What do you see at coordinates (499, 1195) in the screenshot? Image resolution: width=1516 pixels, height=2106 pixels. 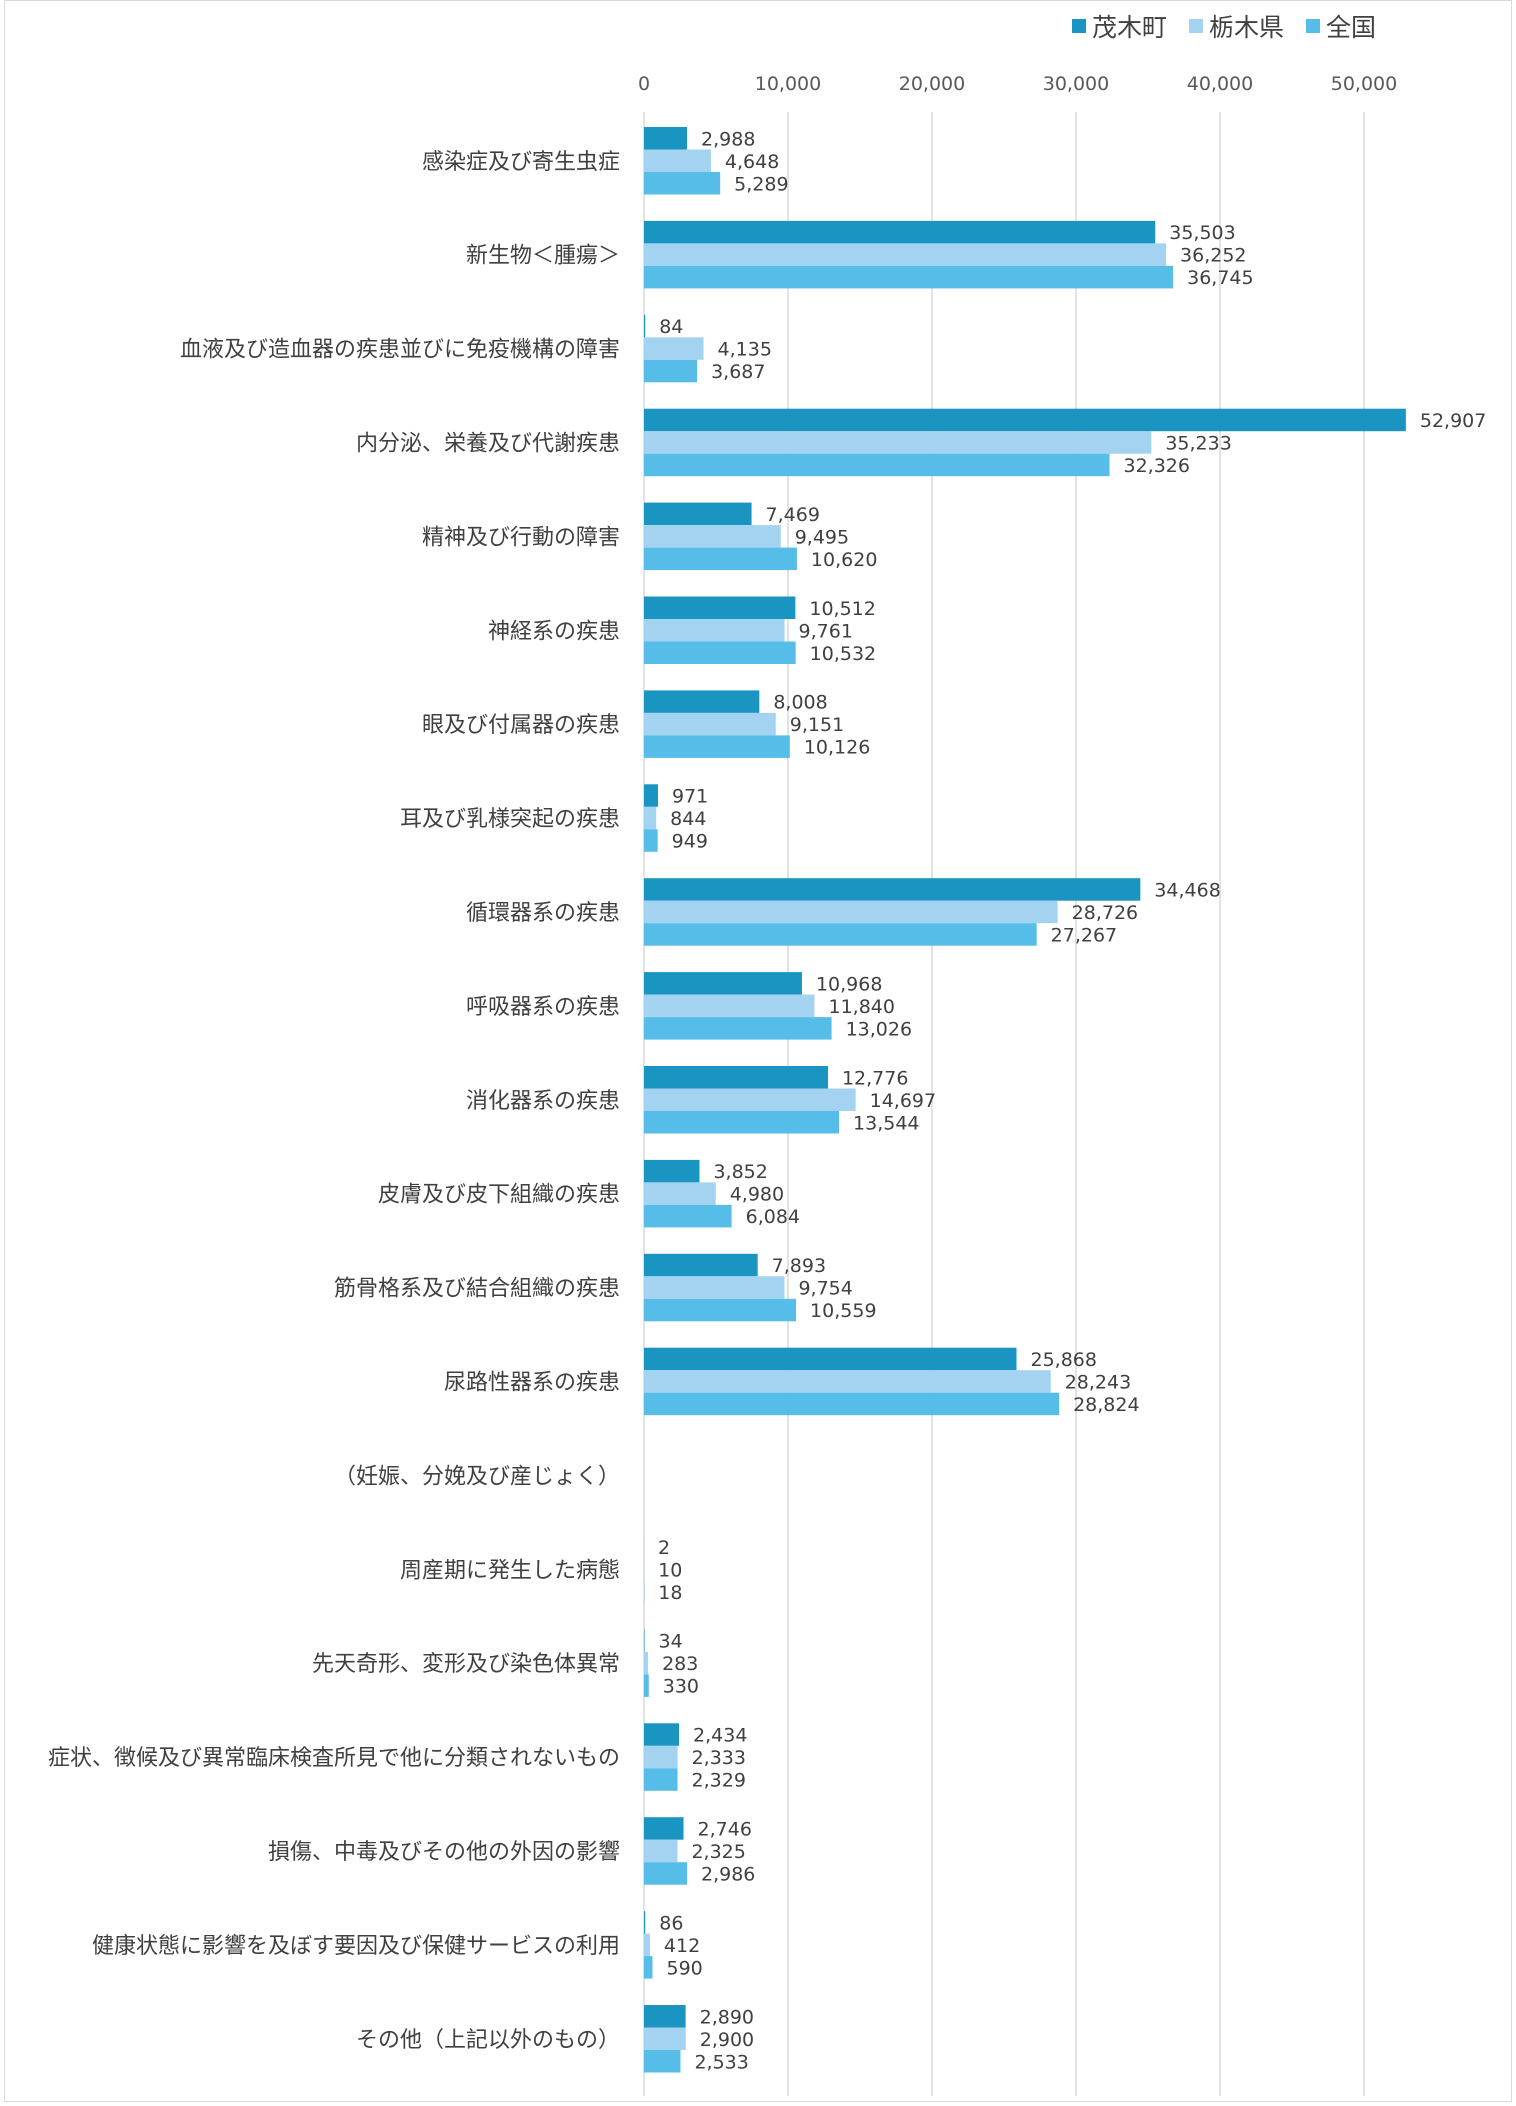 I see `category-label-11: 皮膚及び皮下組織の疾患` at bounding box center [499, 1195].